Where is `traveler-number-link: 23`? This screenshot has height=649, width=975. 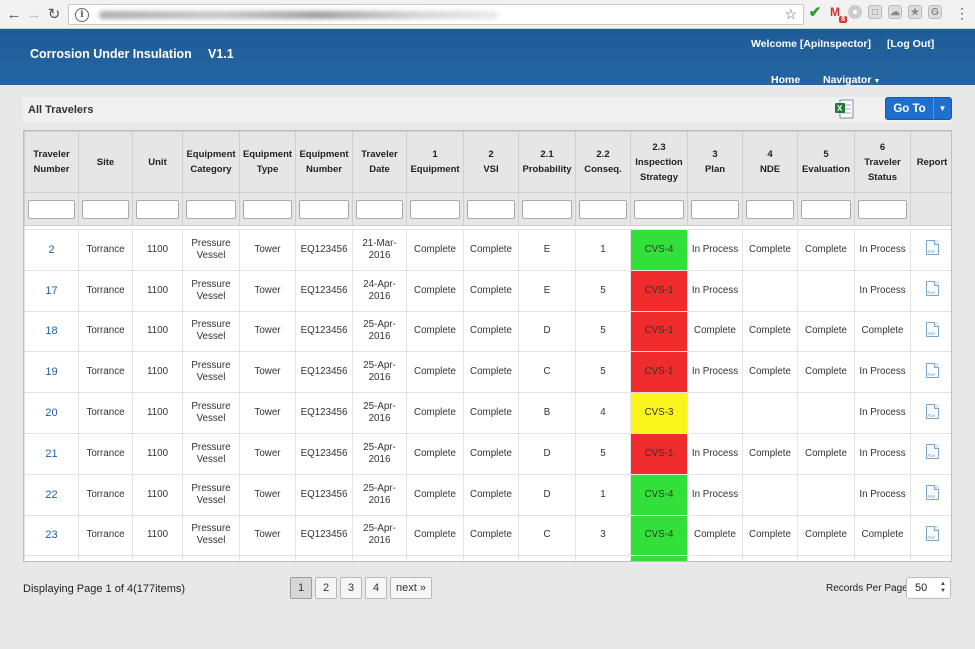
traveler-number-link: 23 is located at coordinates (51, 535).